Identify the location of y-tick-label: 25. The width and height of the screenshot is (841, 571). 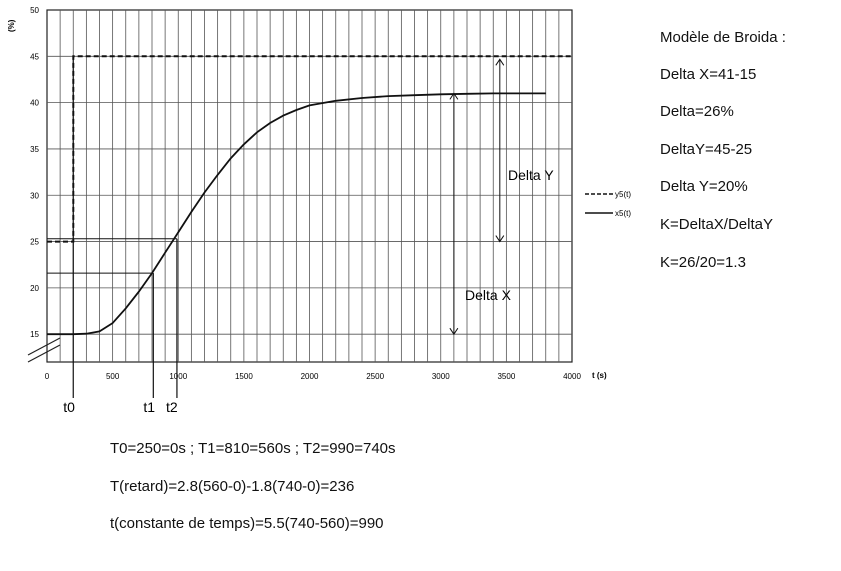
(34, 242).